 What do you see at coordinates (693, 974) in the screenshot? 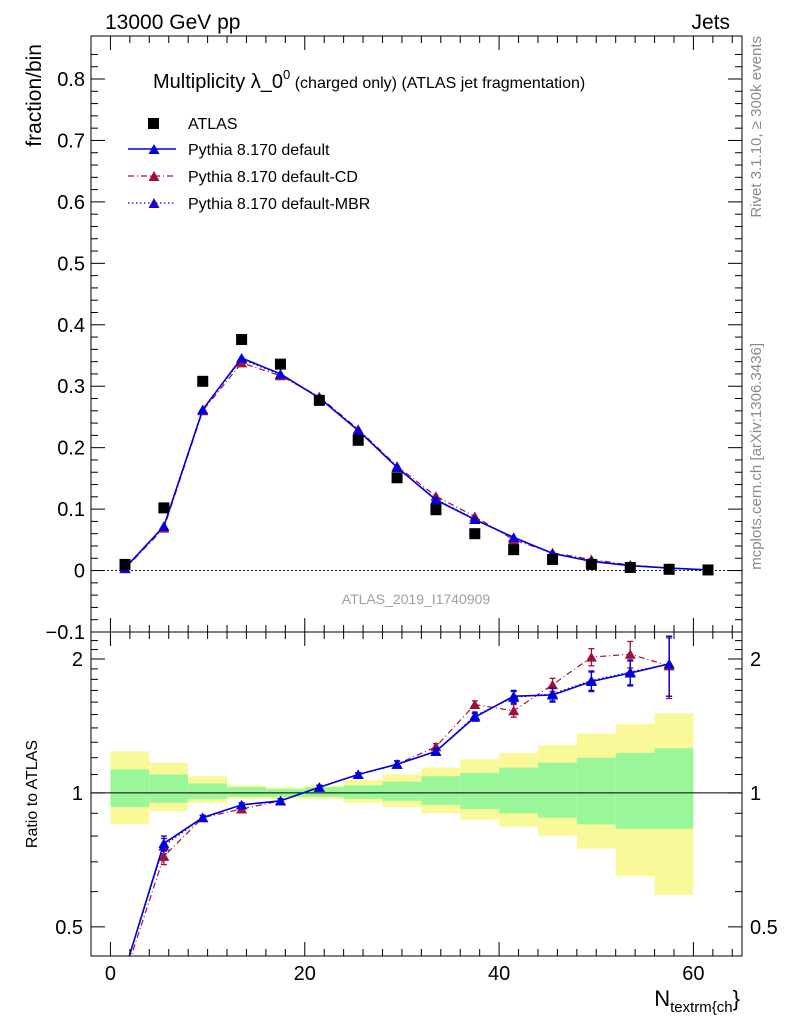
I see `x-tick-label: 60` at bounding box center [693, 974].